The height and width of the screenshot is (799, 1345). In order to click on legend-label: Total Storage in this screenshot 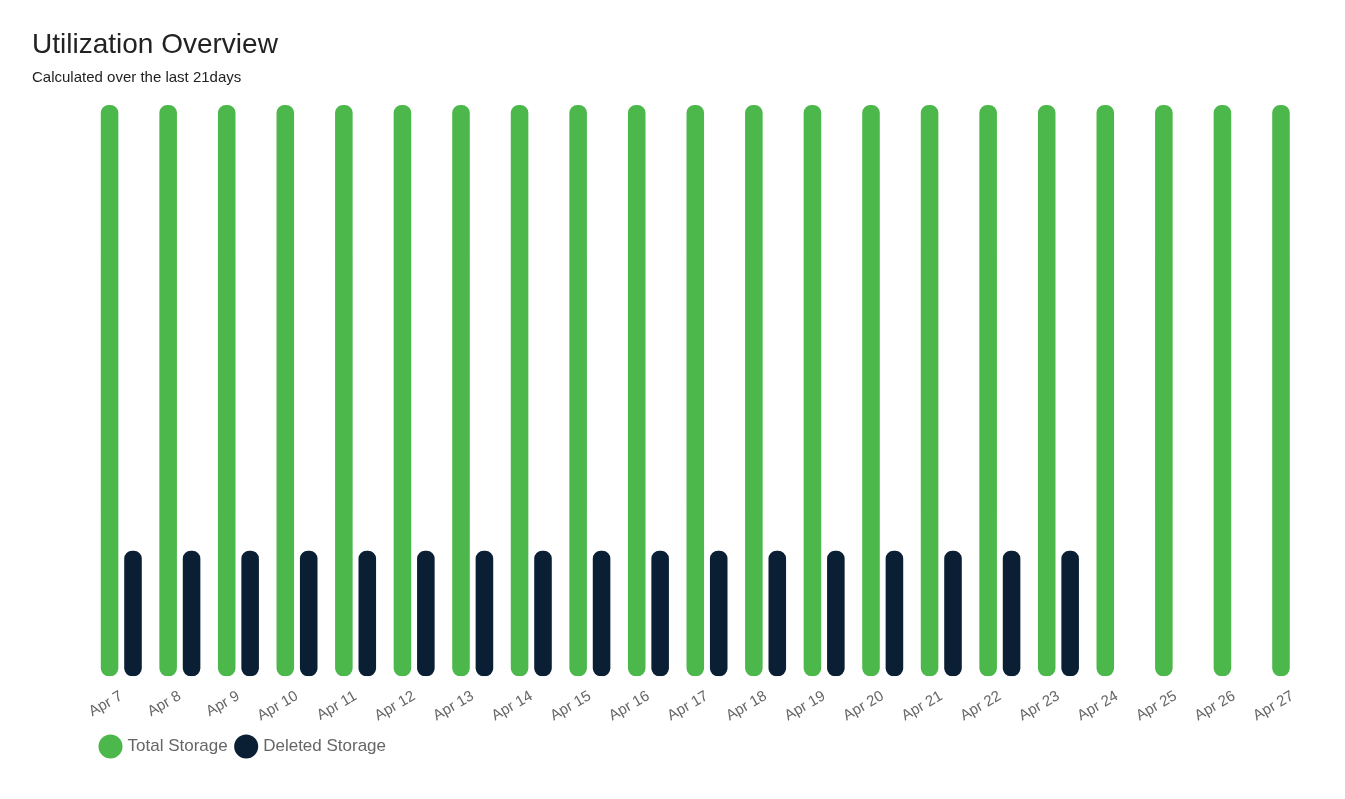, I will do `click(177, 746)`.